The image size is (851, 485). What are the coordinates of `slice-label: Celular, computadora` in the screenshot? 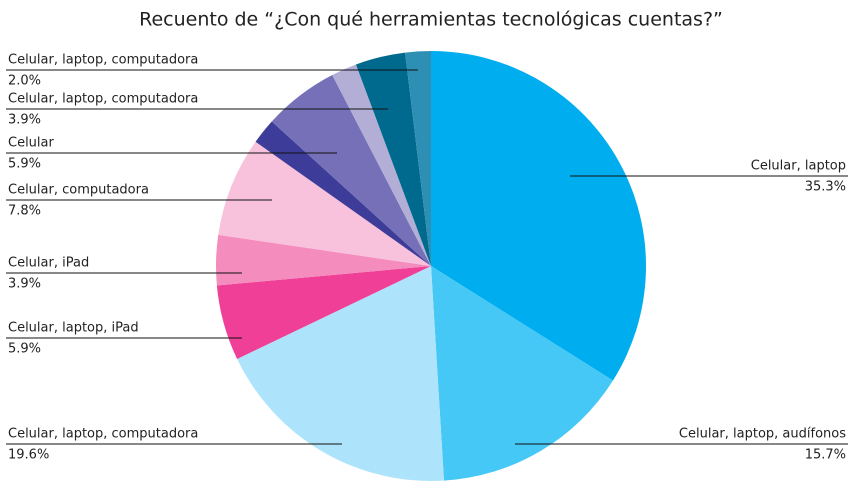 It's located at (78, 190).